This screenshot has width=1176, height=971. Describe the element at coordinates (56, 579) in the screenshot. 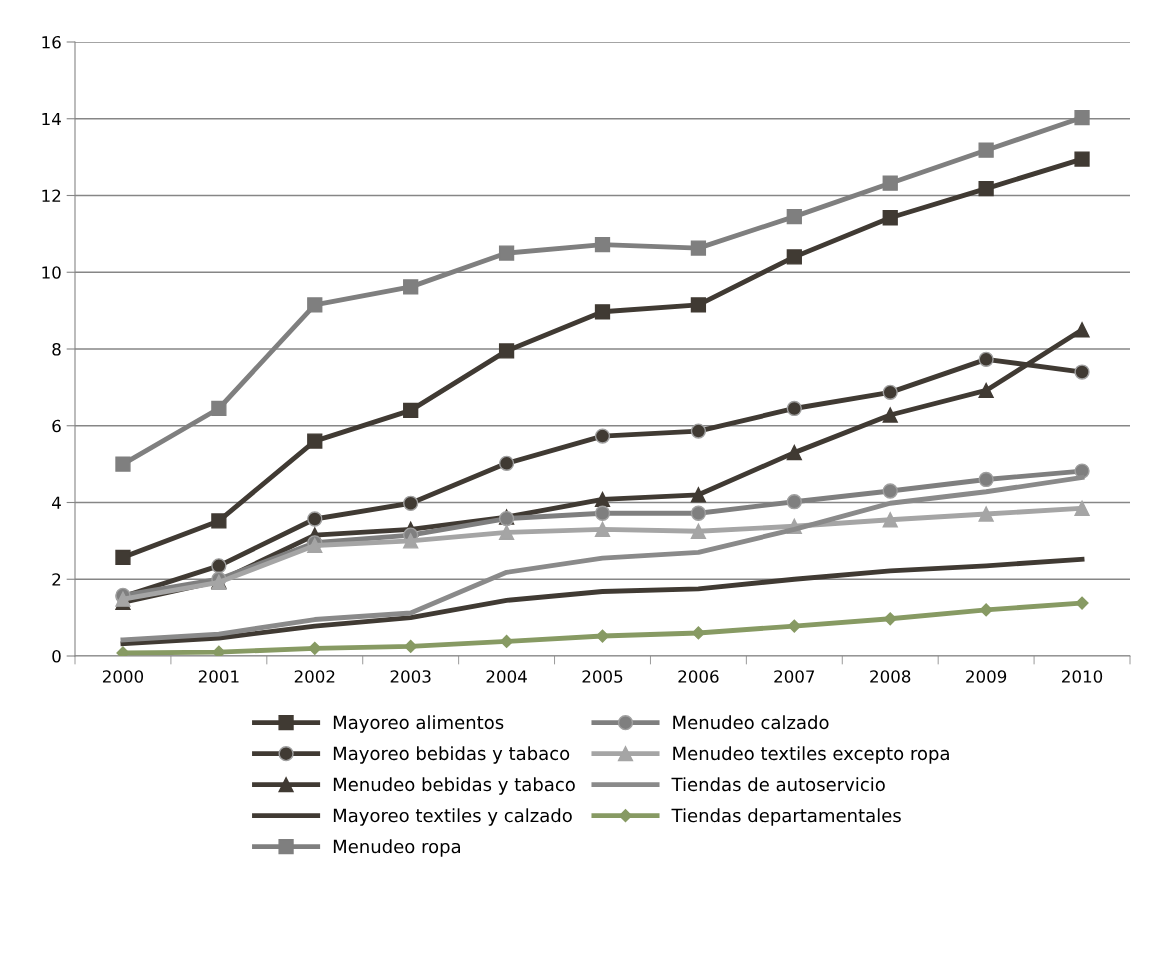

I see `y-tick-label: 2` at that location.